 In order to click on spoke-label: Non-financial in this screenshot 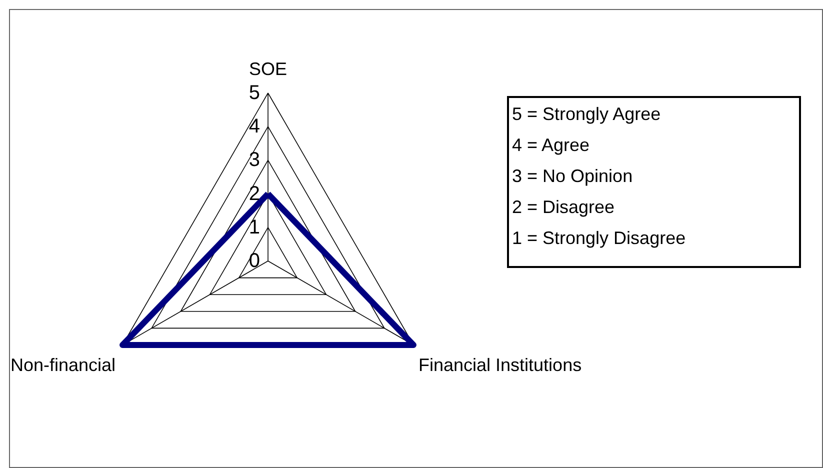, I will do `click(63, 365)`.